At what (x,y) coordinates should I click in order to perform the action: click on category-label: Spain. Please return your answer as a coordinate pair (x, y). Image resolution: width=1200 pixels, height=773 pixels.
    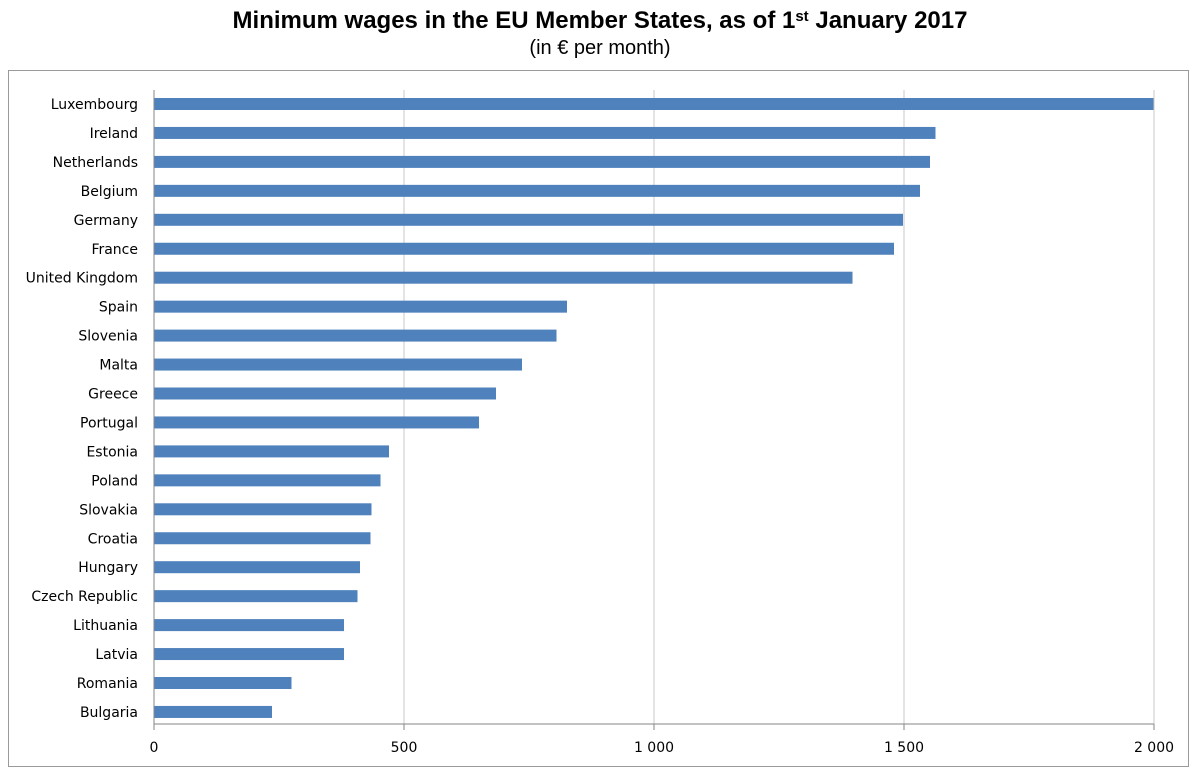
    Looking at the image, I should click on (118, 308).